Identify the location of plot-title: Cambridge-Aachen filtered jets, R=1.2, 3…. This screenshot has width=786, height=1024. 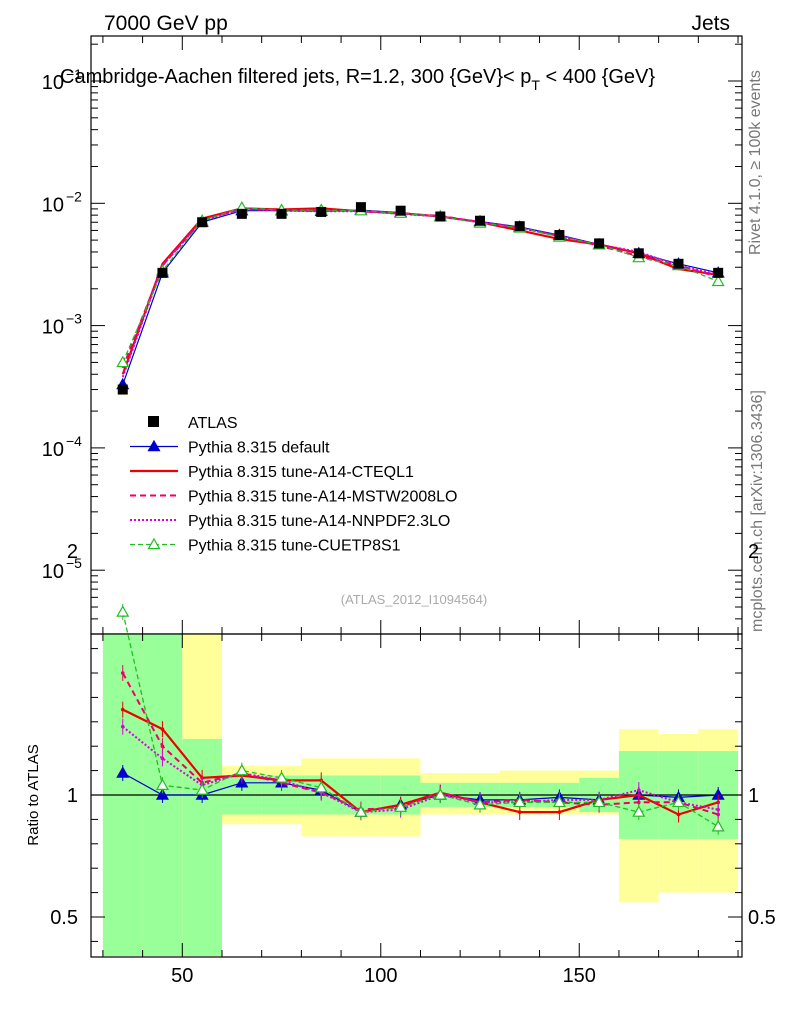
(357, 79).